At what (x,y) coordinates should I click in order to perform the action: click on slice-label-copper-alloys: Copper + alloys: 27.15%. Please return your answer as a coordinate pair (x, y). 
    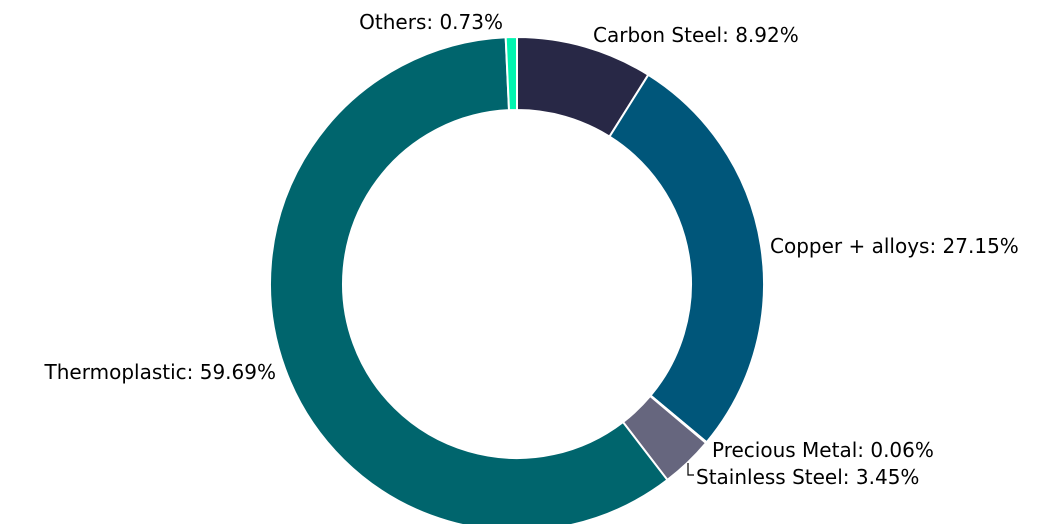
    Looking at the image, I should click on (894, 246).